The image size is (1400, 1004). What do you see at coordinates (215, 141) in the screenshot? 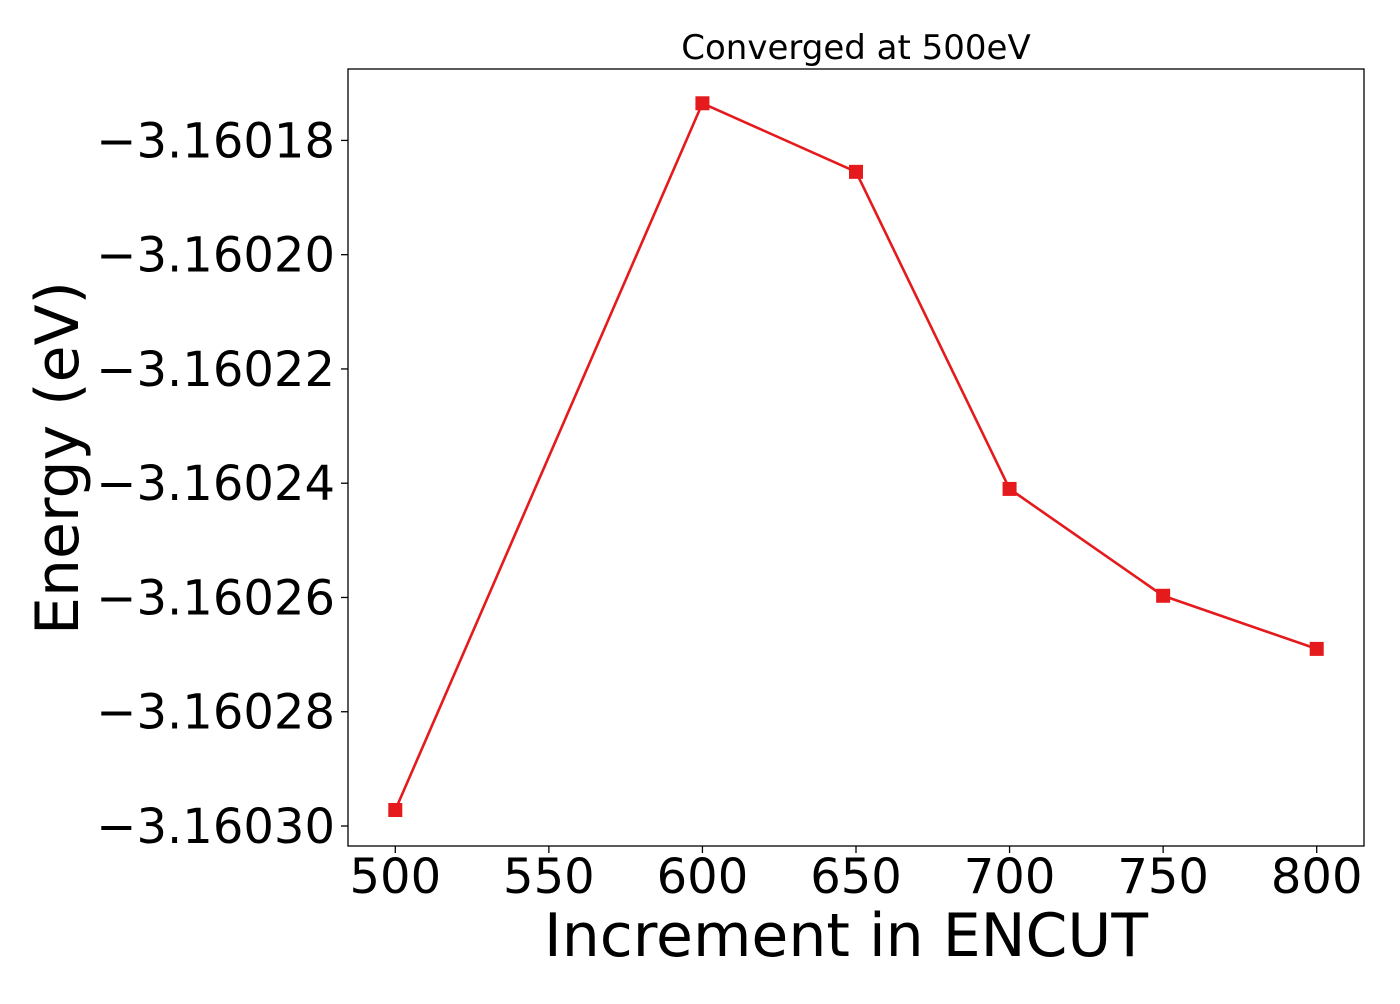
I see `y-tick-label: −3.16018` at bounding box center [215, 141].